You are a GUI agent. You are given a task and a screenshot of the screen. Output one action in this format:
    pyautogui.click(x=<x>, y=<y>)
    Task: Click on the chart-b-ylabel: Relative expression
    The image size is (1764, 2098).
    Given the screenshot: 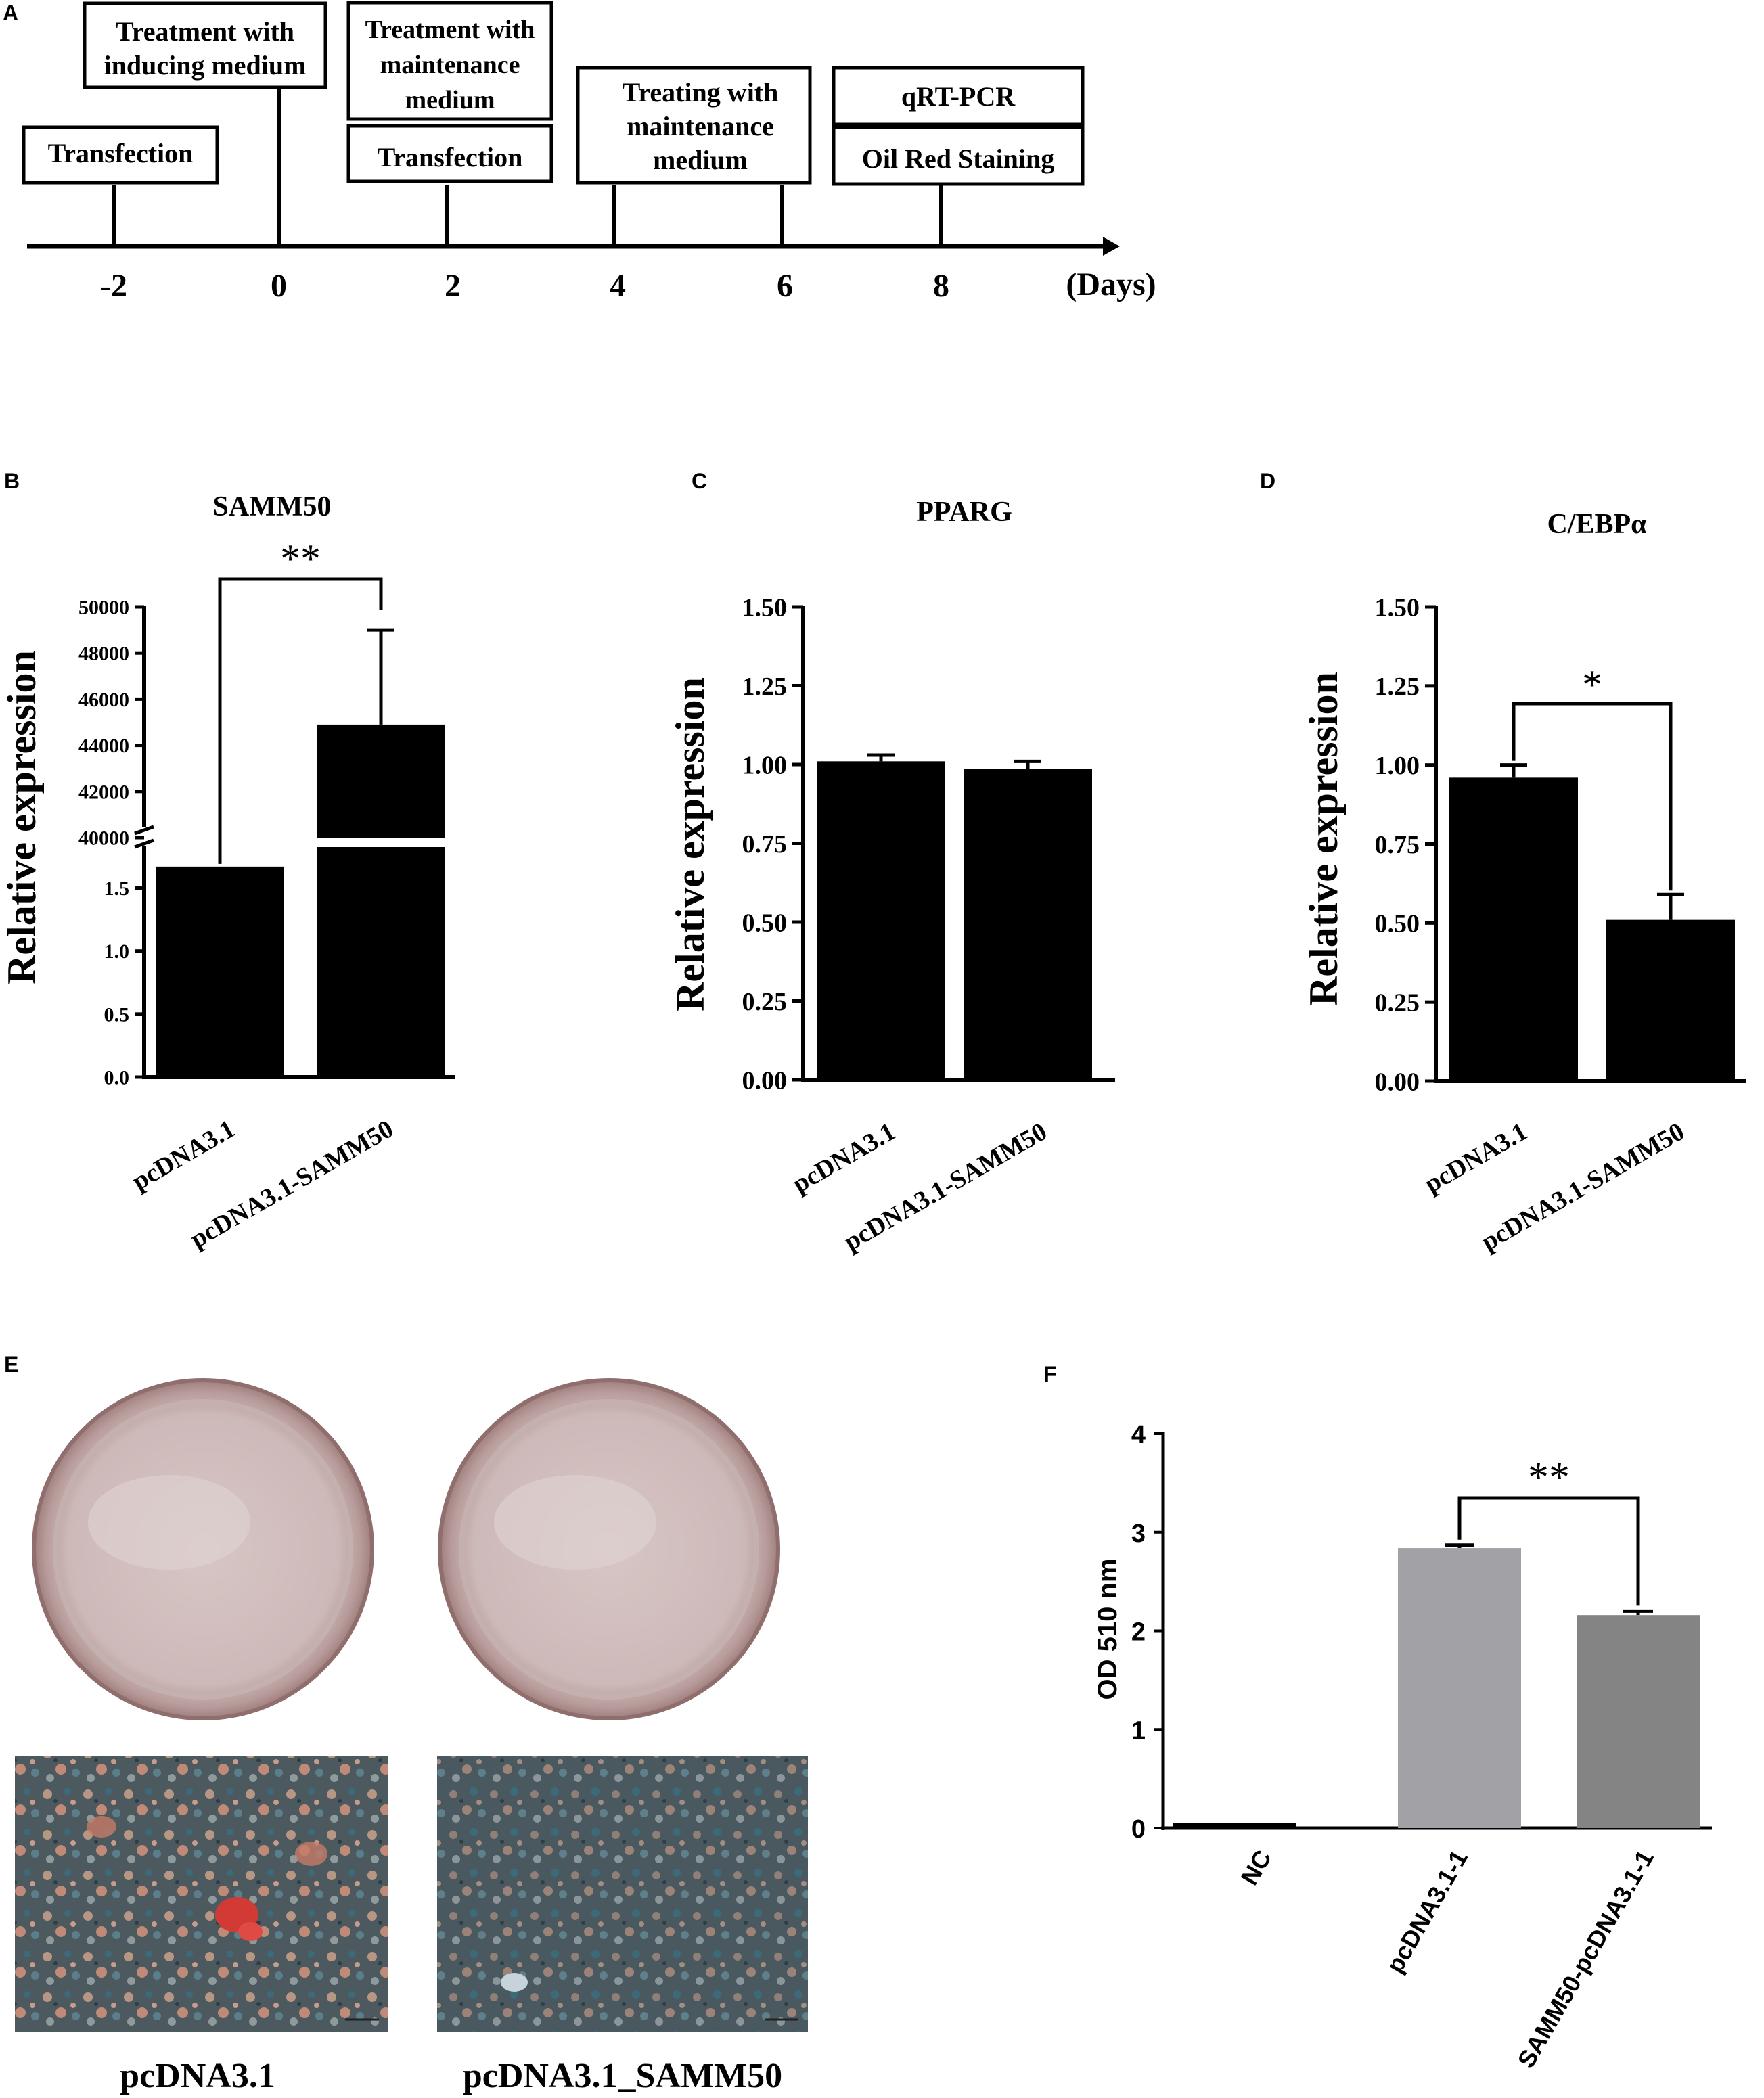 What is the action you would take?
    pyautogui.click(x=22, y=817)
    